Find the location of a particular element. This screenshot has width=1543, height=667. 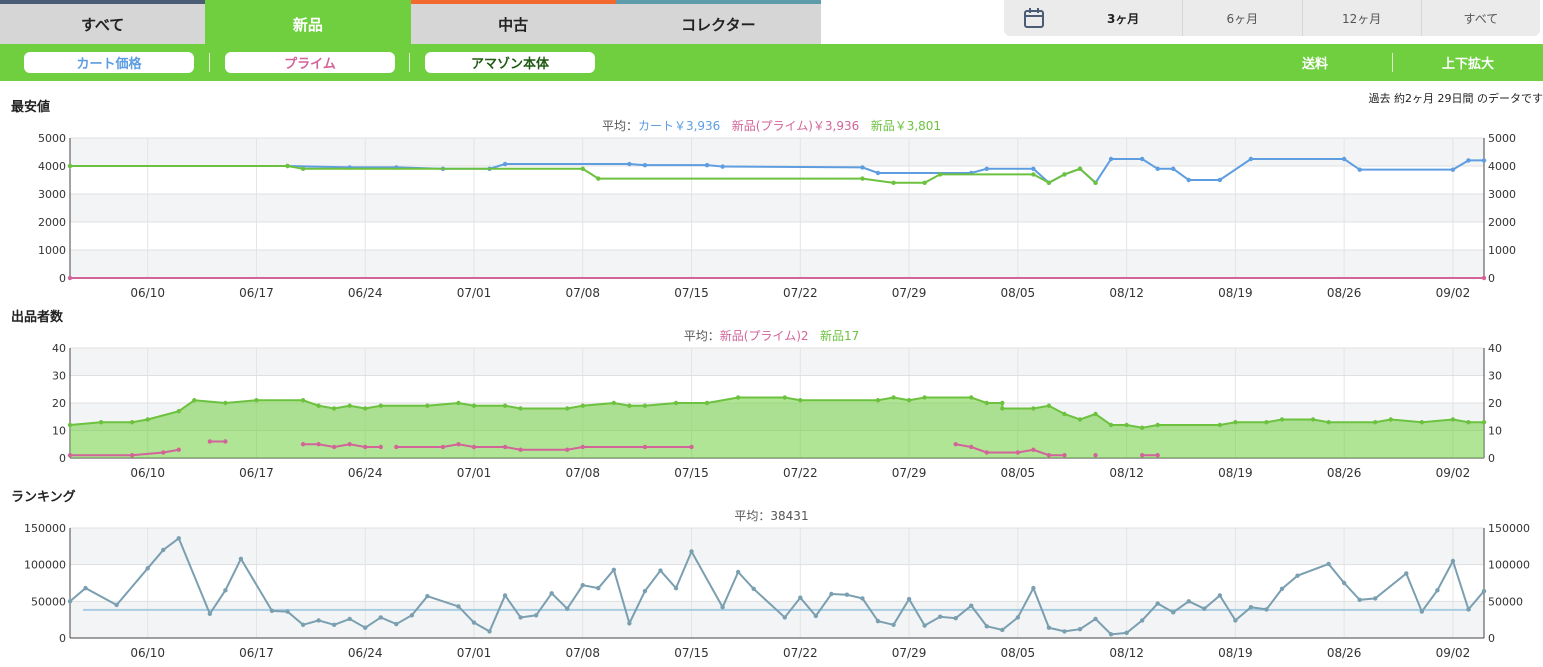

range-3-months-button: 3ヶ月 is located at coordinates (1123, 18).